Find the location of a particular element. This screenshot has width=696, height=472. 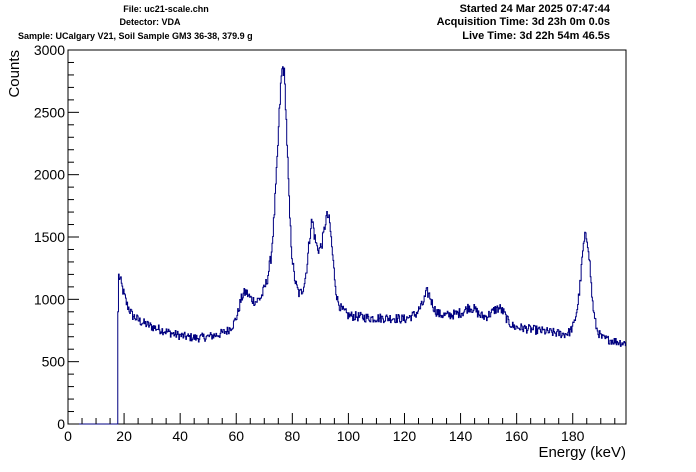

x-tick-label: 60 is located at coordinates (236, 436).